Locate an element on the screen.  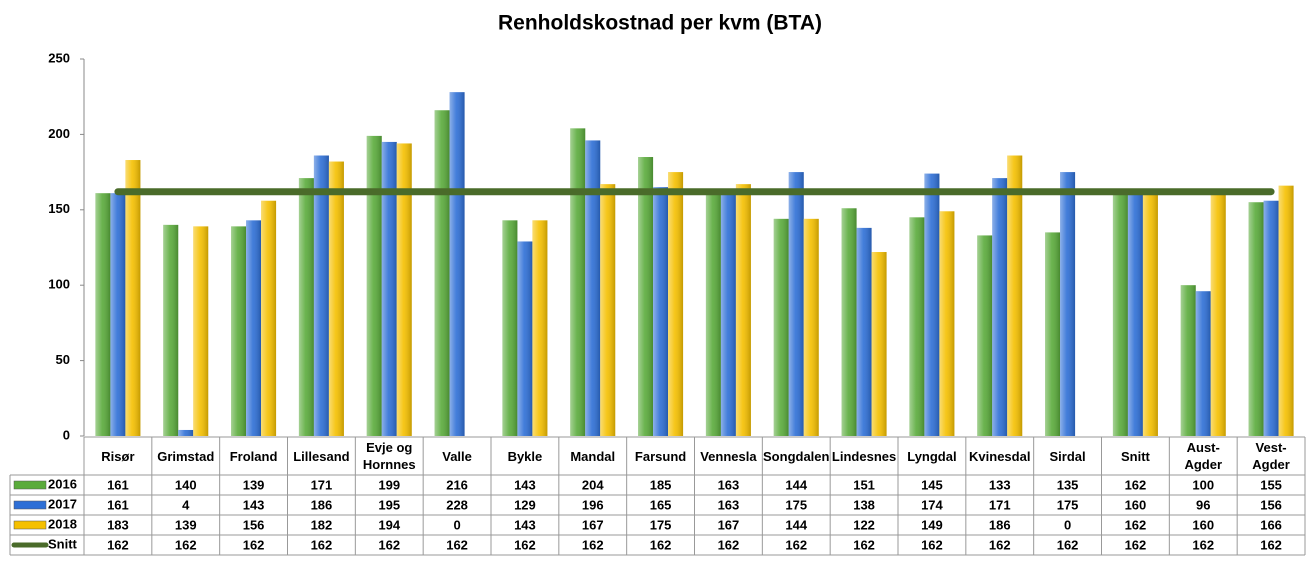
x-tick-label: Grimstad is located at coordinates (186, 456).